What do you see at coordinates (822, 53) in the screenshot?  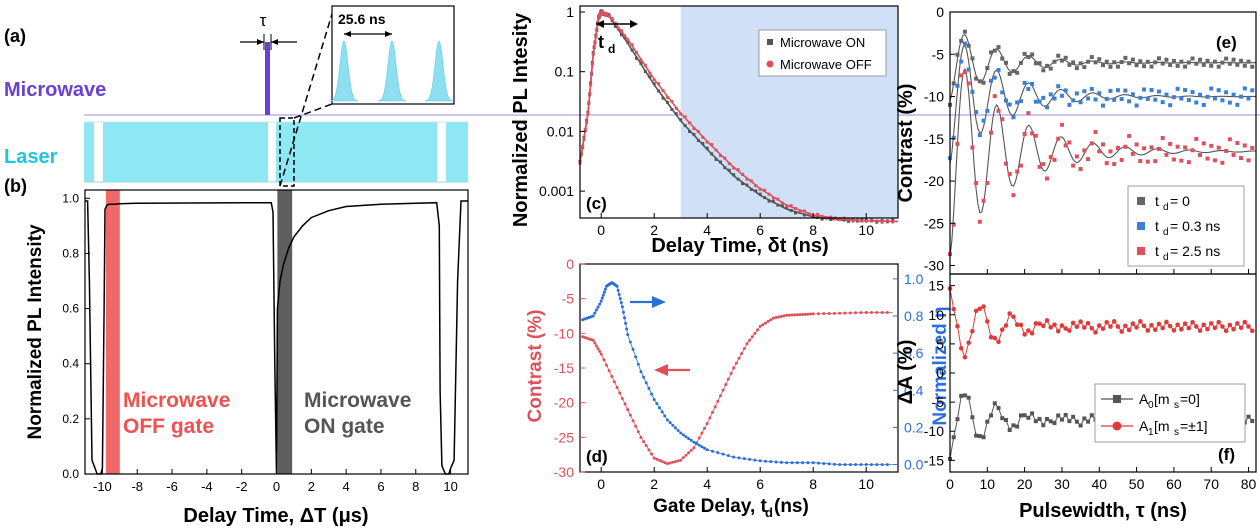 I see `legend-box-c` at bounding box center [822, 53].